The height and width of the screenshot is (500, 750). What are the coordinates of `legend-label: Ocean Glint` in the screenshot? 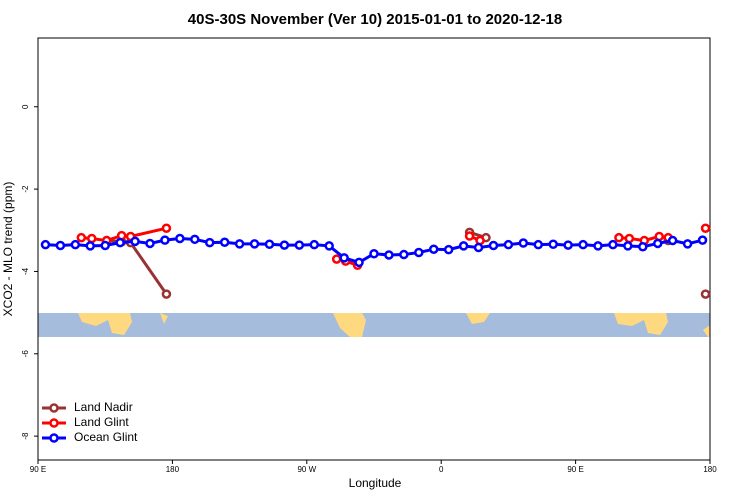 It's located at (106, 437).